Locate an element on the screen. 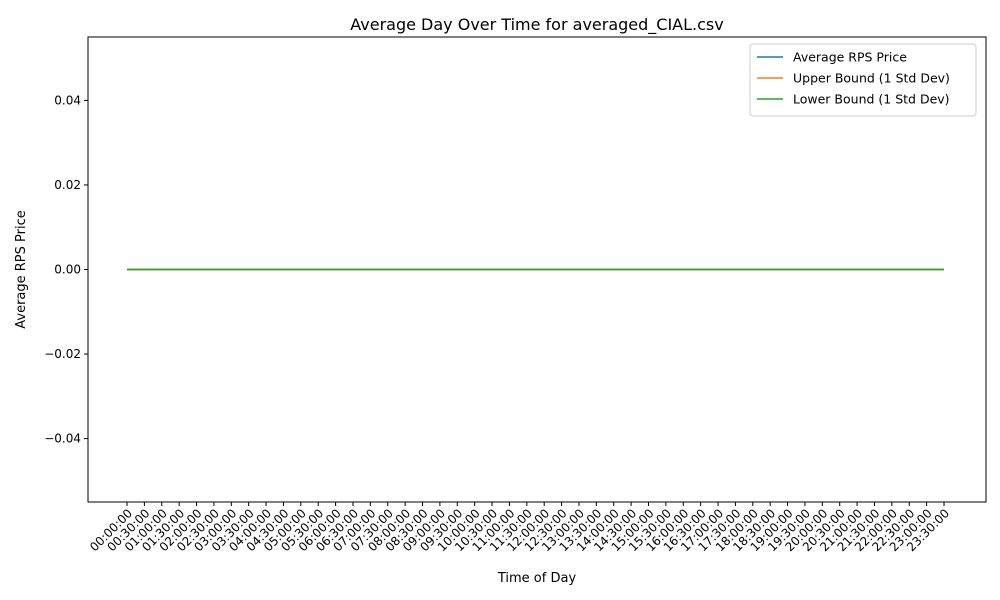 This screenshot has height=600, width=1000. y-tick-label: 0.00 is located at coordinates (67, 270).